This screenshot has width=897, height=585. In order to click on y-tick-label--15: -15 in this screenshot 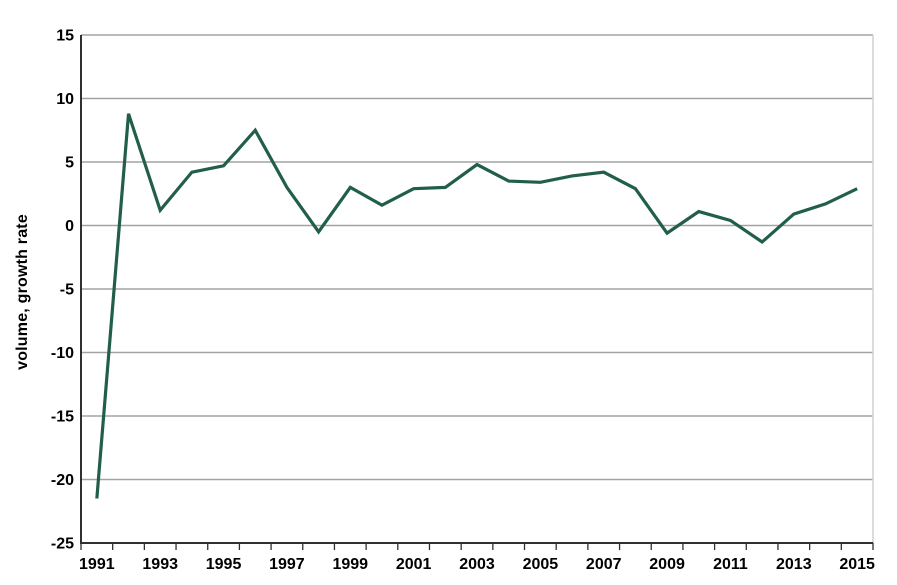, I will do `click(62, 417)`.